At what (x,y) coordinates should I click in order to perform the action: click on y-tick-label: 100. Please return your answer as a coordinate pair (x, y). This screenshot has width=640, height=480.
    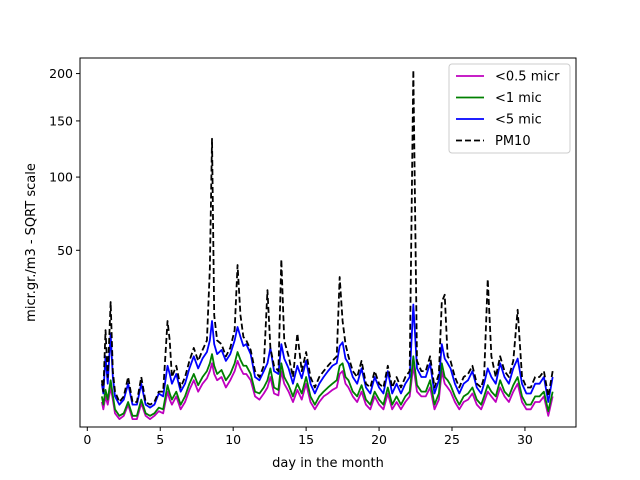
    Looking at the image, I should click on (61, 177).